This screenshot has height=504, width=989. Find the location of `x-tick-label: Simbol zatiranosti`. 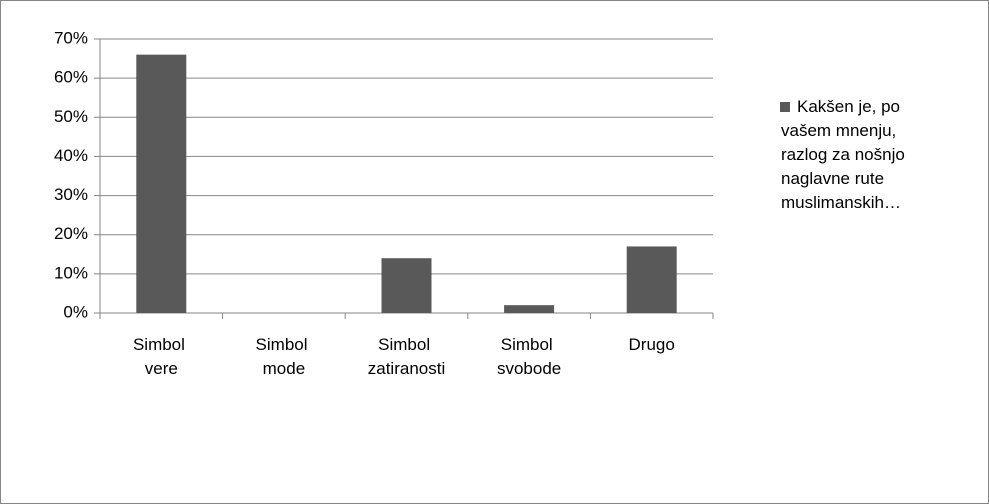

x-tick-label: Simbol zatiranosti is located at coordinates (406, 356).